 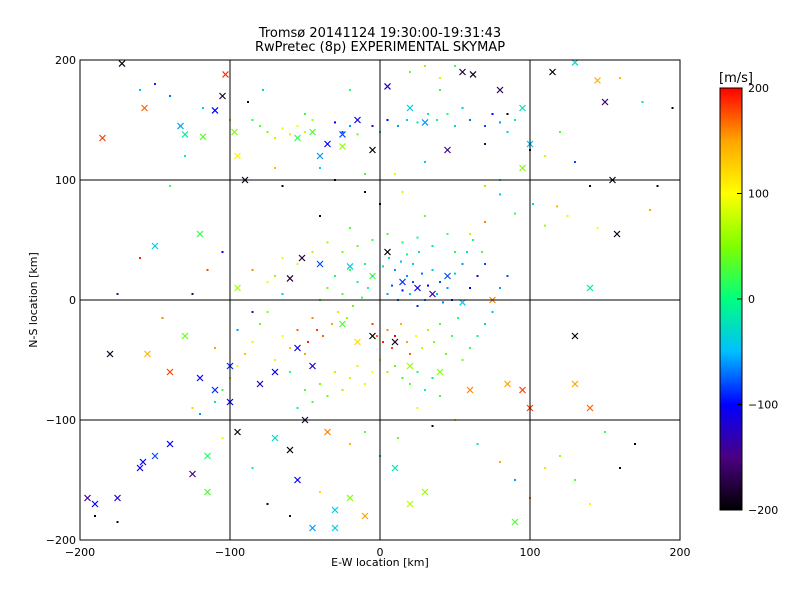 I want to click on y-tick-label: 100, so click(x=65, y=180).